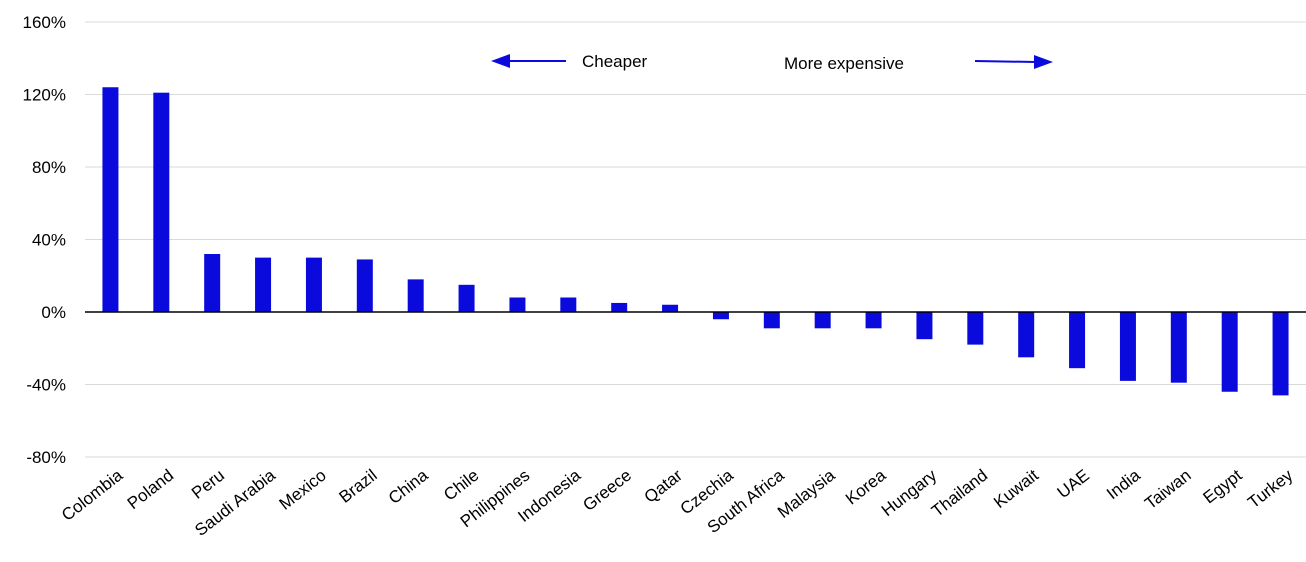 This screenshot has height=562, width=1306. I want to click on cheaper-label: Cheaper, so click(615, 61).